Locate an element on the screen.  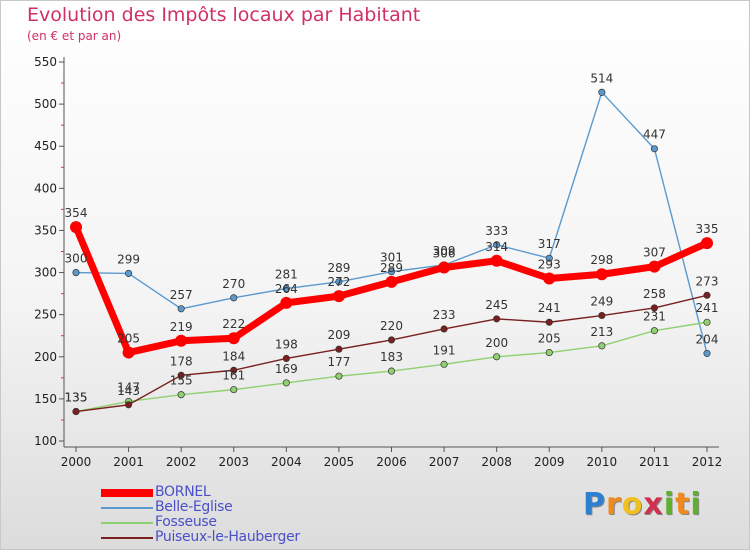
legend-item: Puiseux-le-Hauberger is located at coordinates (231, 537).